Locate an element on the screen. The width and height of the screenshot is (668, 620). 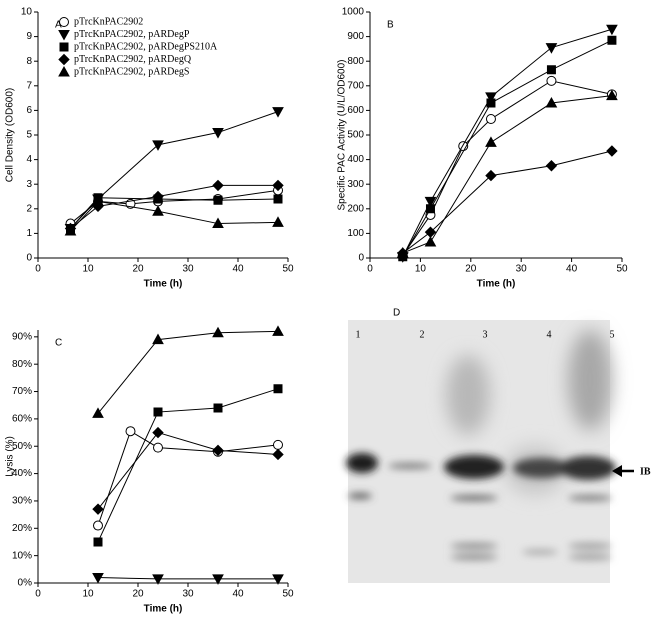
y-tick-label: 6 is located at coordinates (29, 110).